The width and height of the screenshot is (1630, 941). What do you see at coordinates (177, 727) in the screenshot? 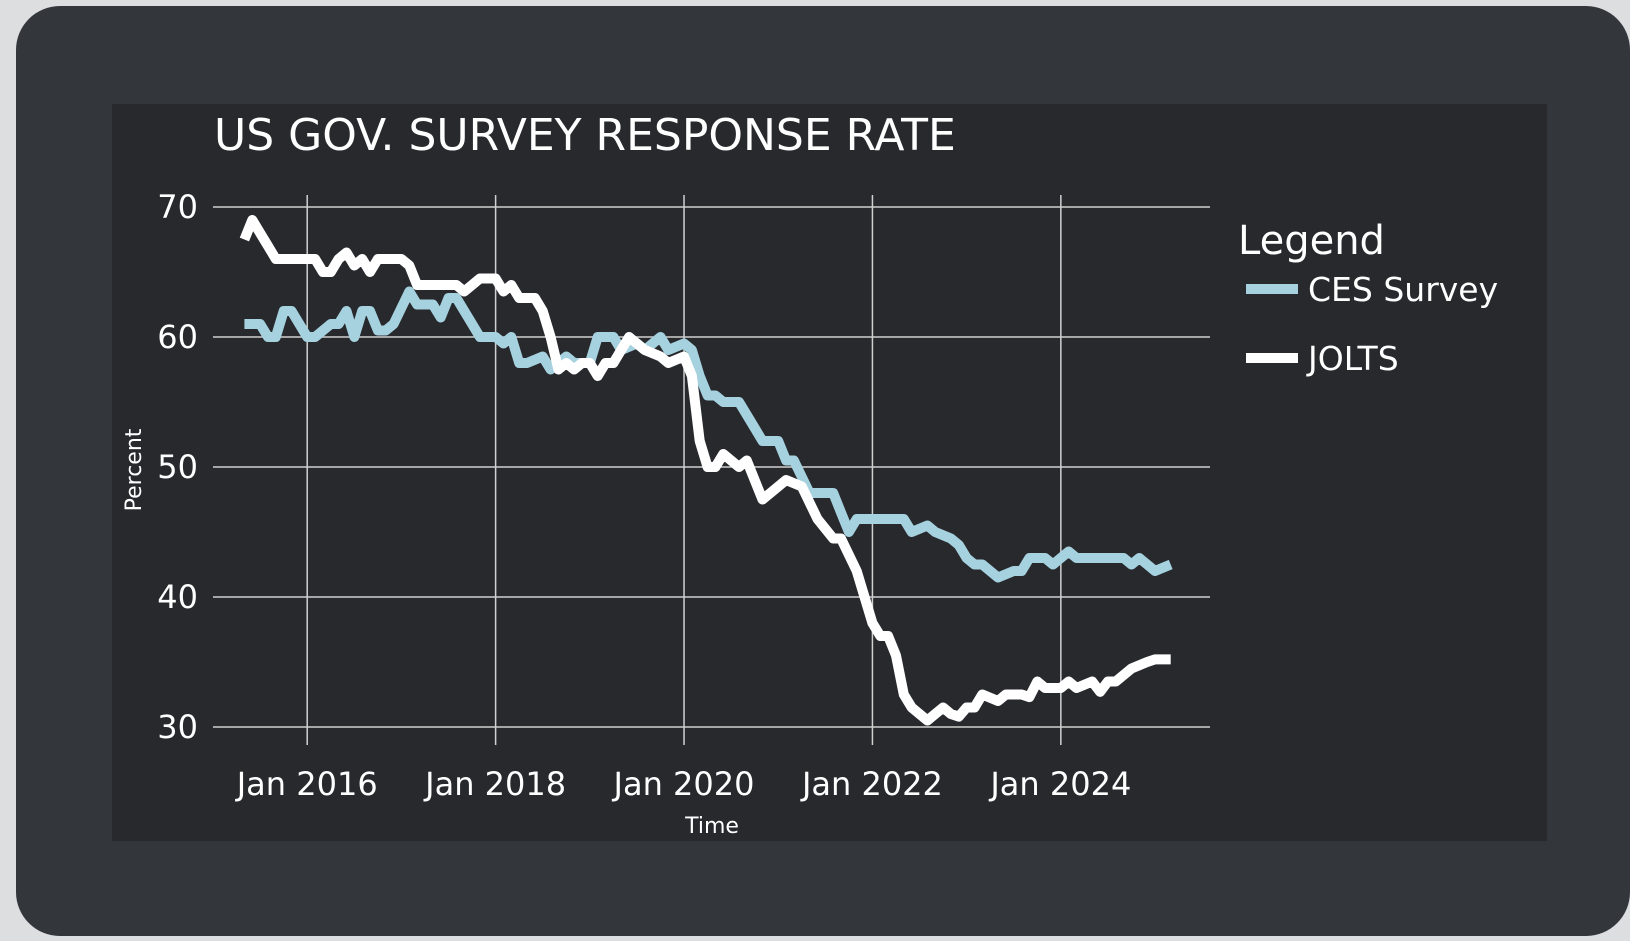
I see `y-tick-label-30: 30` at bounding box center [177, 727].